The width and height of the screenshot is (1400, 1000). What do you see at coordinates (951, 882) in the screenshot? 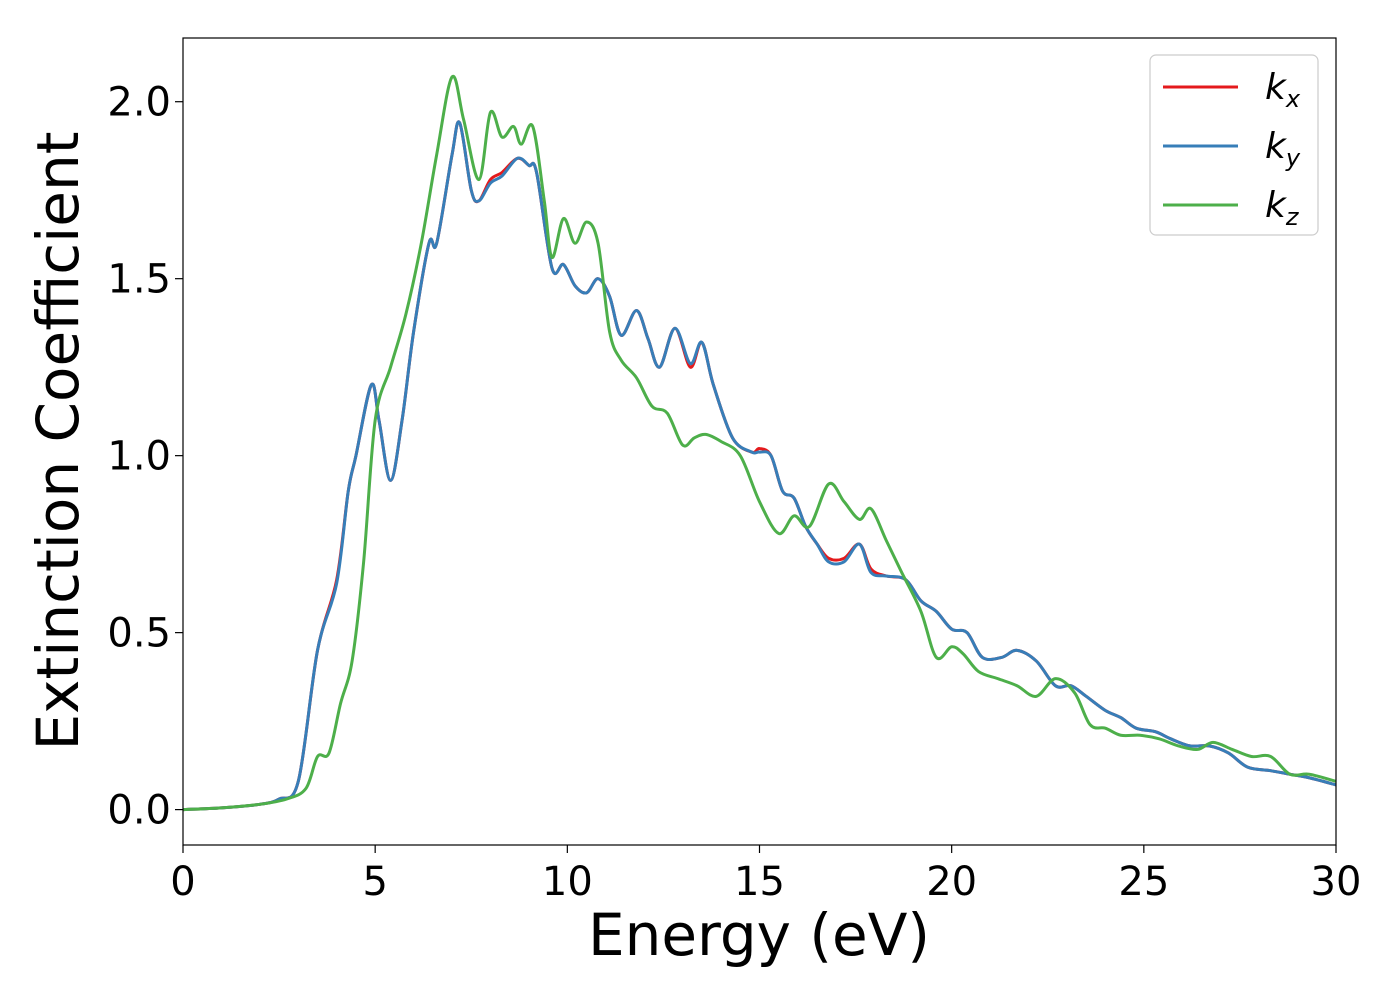
I see `x-tick-label: 20` at bounding box center [951, 882].